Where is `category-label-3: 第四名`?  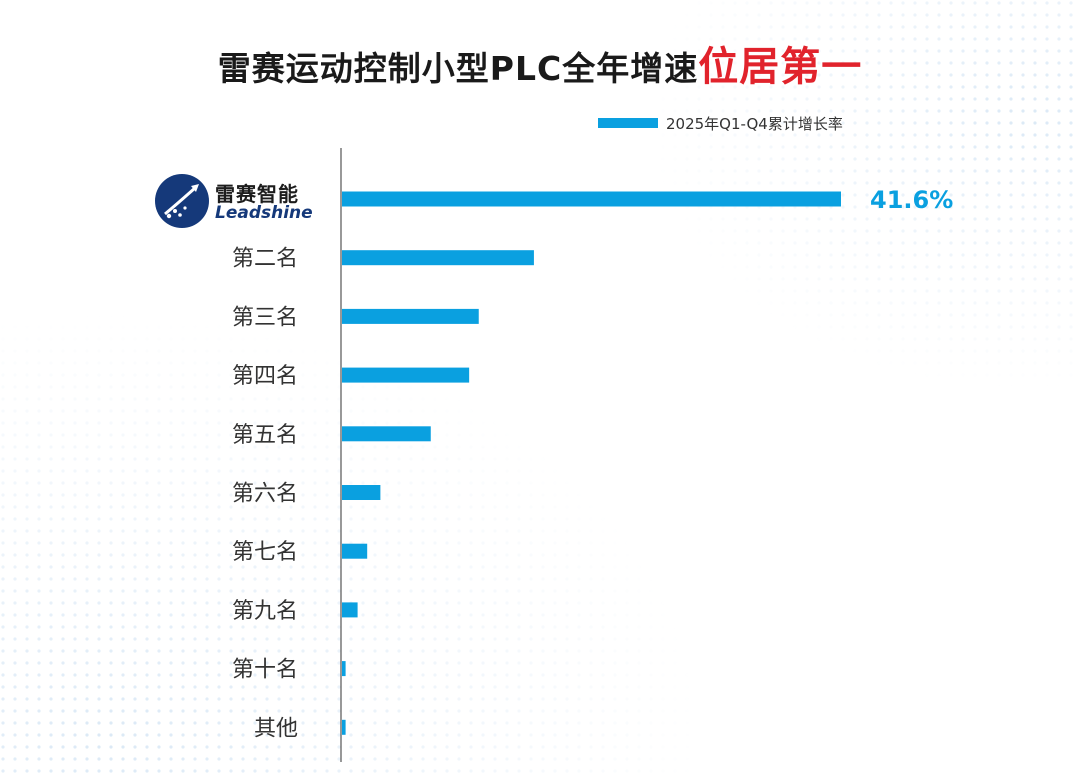 category-label-3: 第四名 is located at coordinates (265, 376).